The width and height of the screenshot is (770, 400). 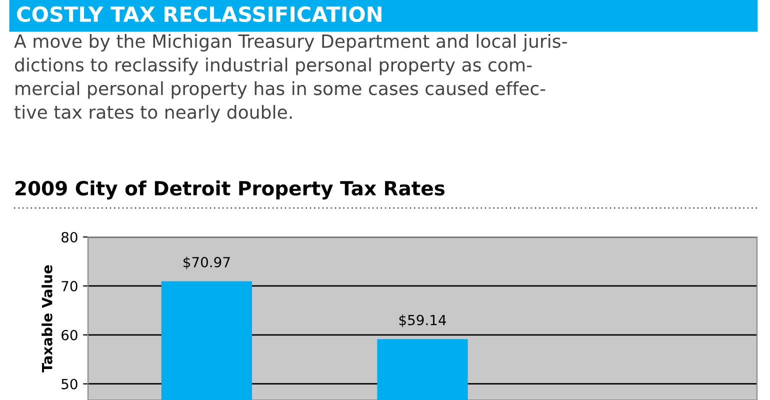 I want to click on y-tick-label: 80, so click(x=70, y=237).